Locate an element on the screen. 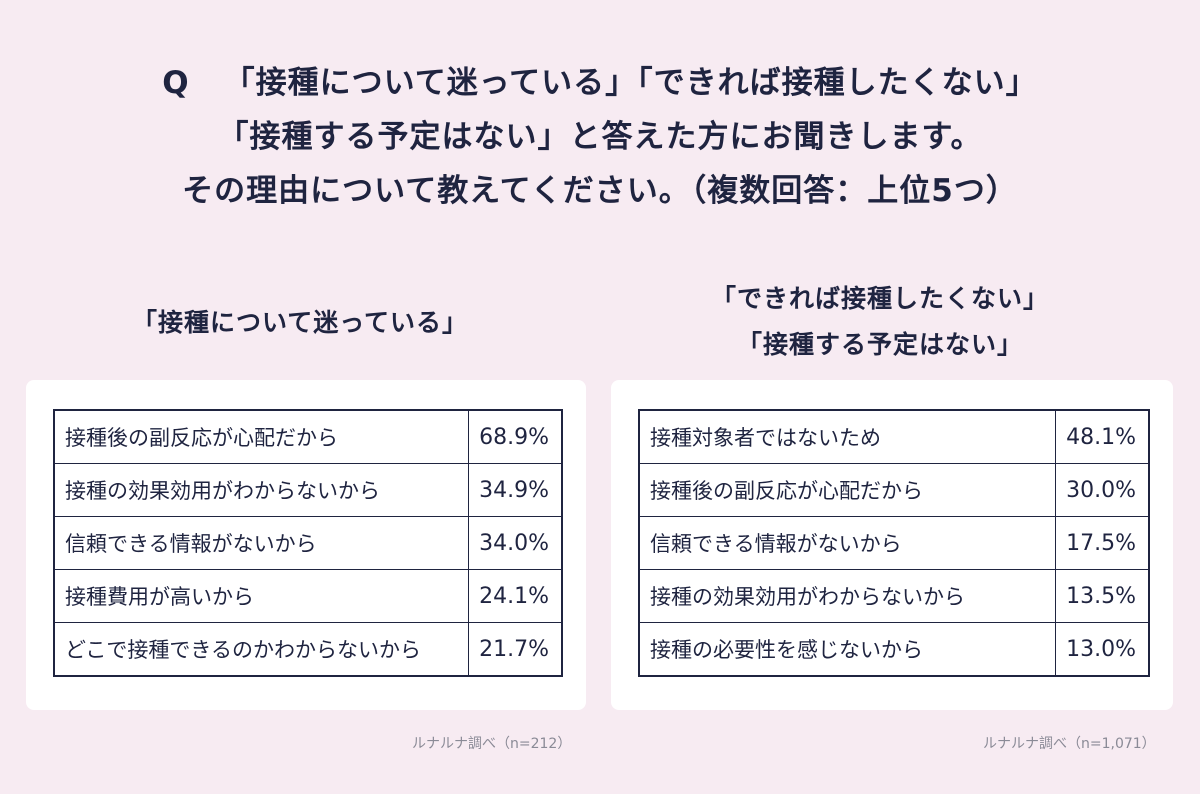  table-row: 接種対象者ではないため 48.1% is located at coordinates (894, 436).